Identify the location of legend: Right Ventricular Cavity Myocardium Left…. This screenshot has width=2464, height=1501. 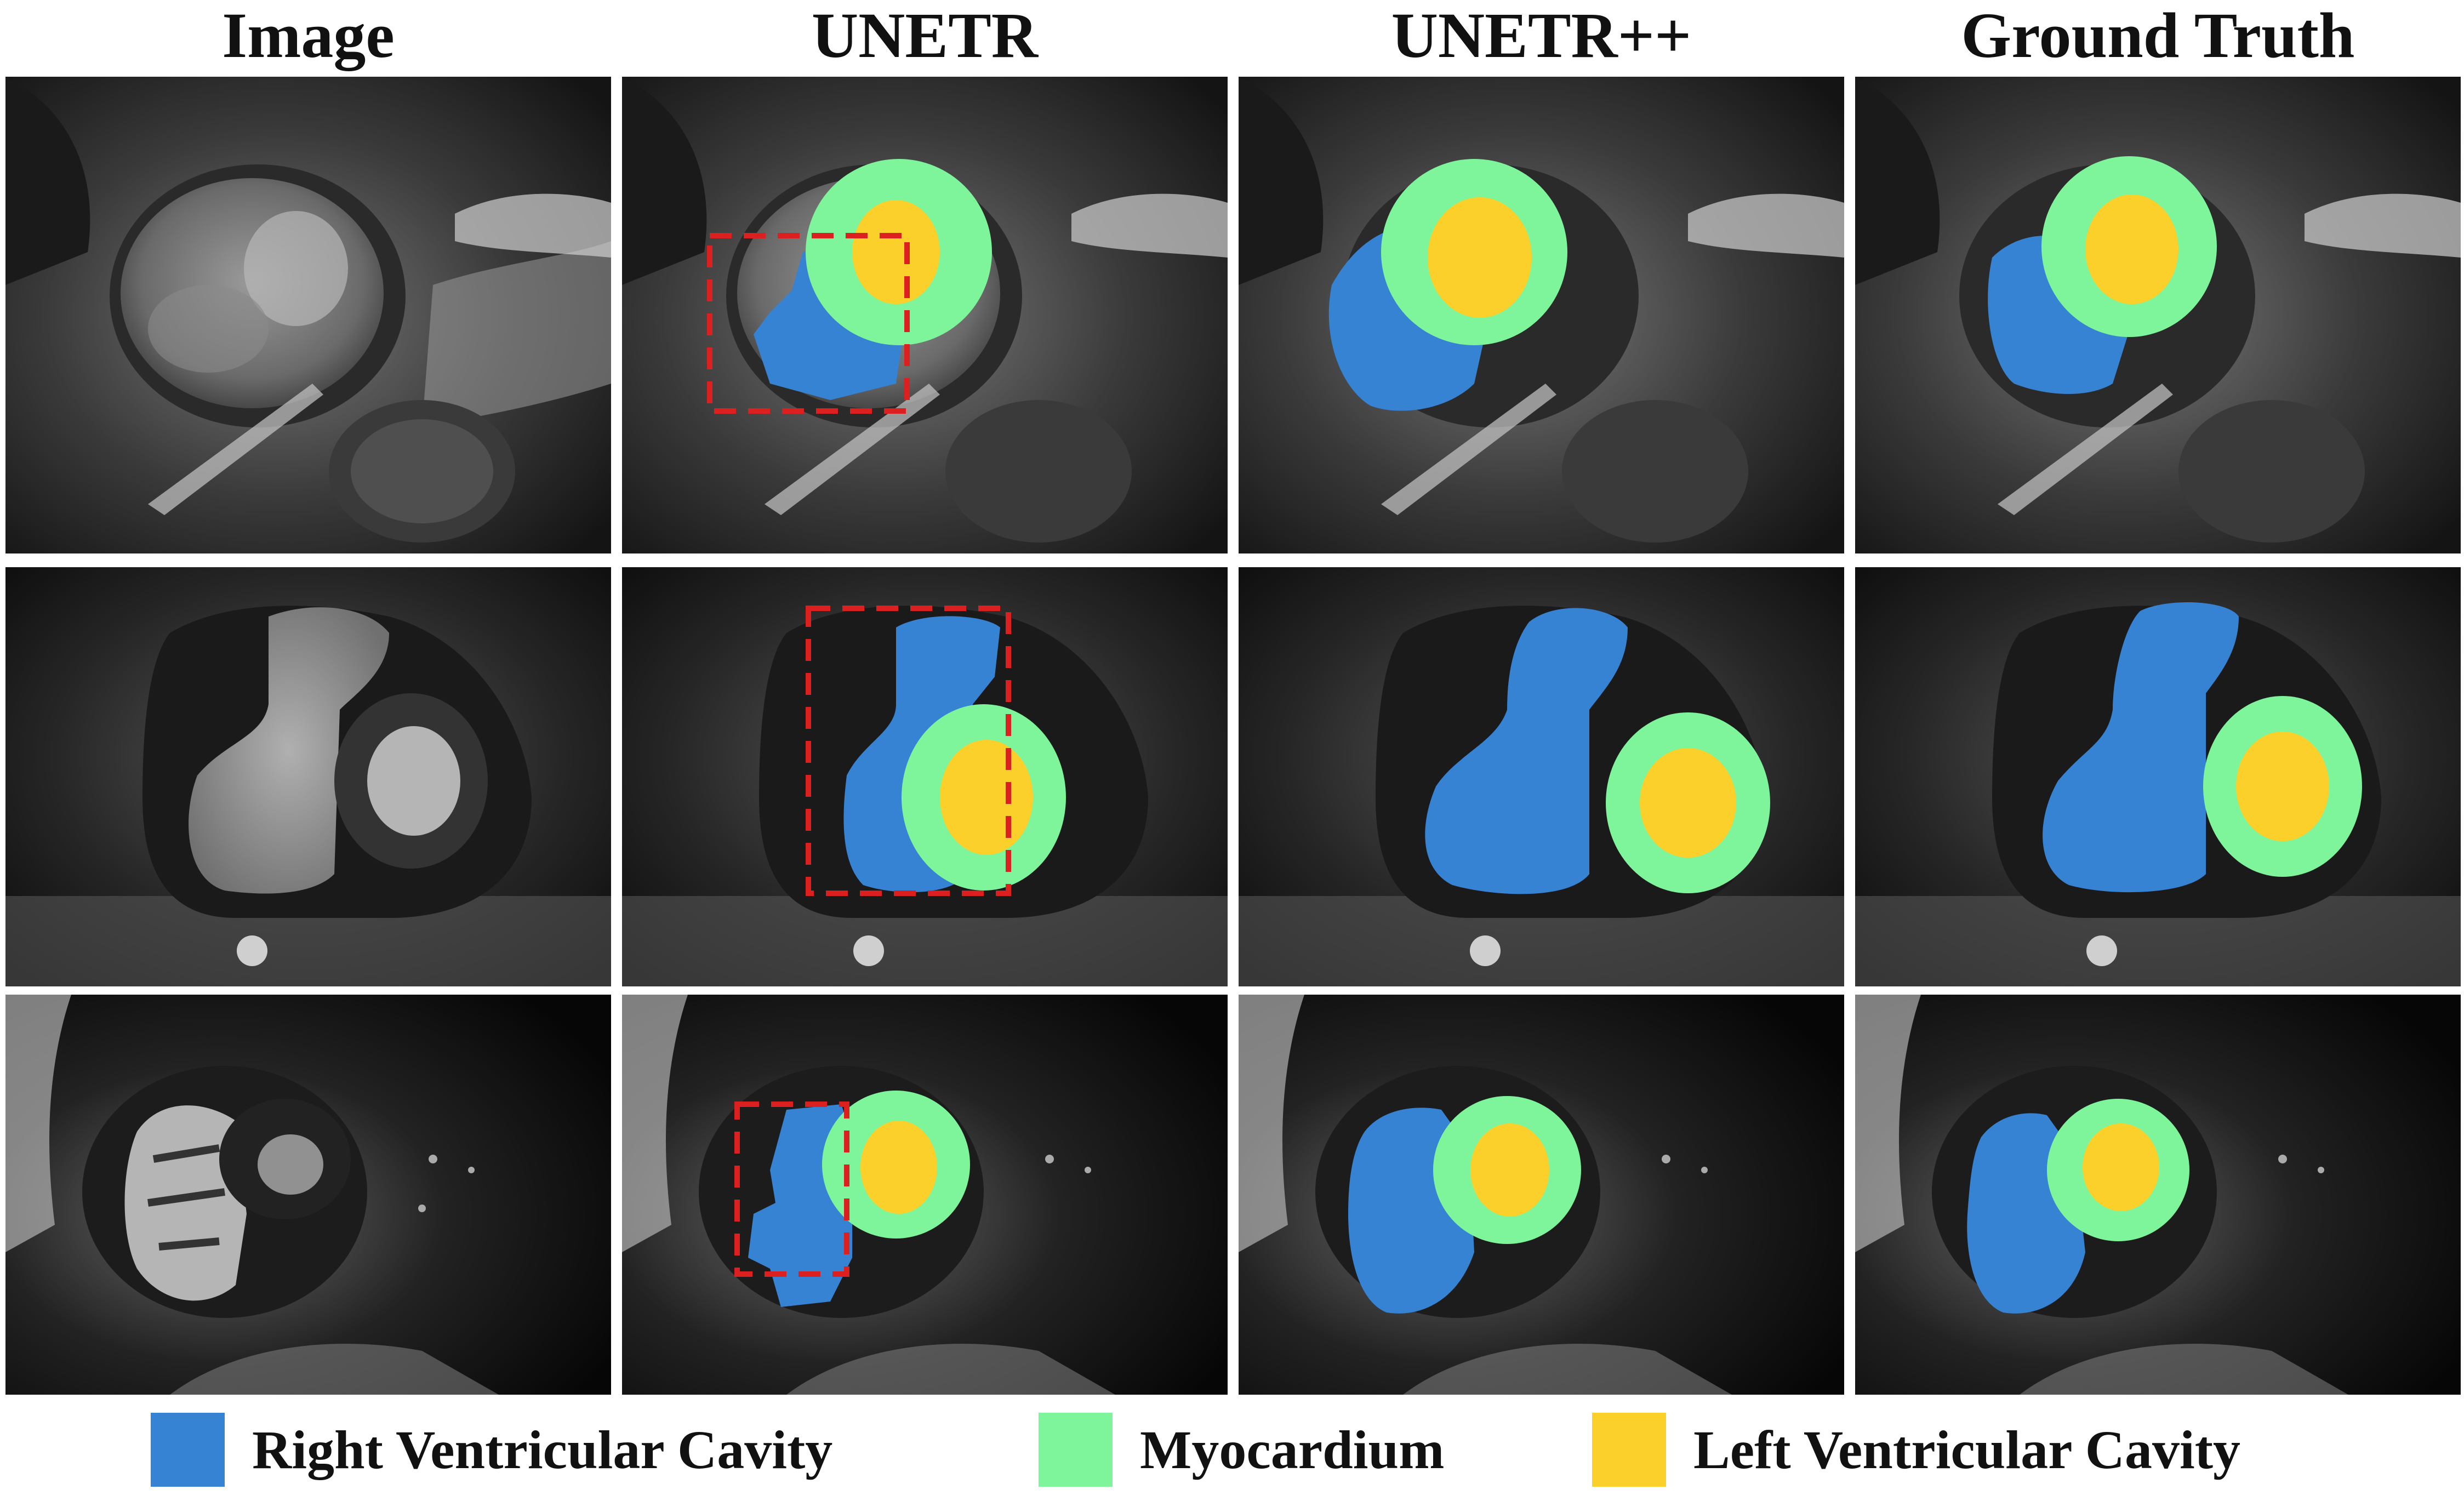
(1232, 1449).